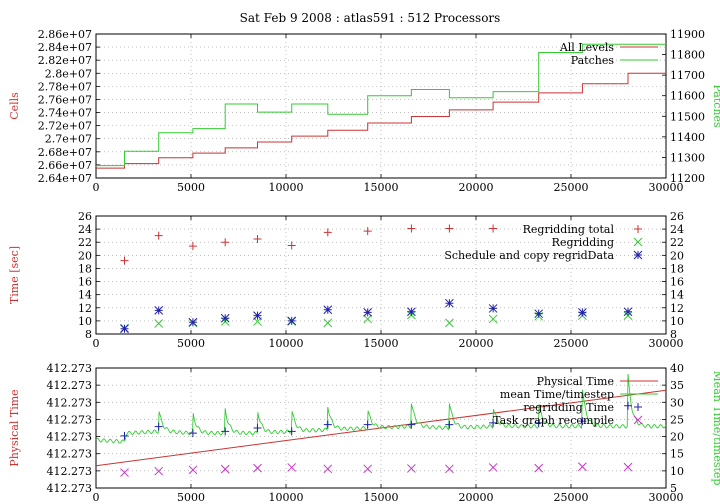 The width and height of the screenshot is (720, 504). I want to click on y-tick-label: 22, so click(85, 242).